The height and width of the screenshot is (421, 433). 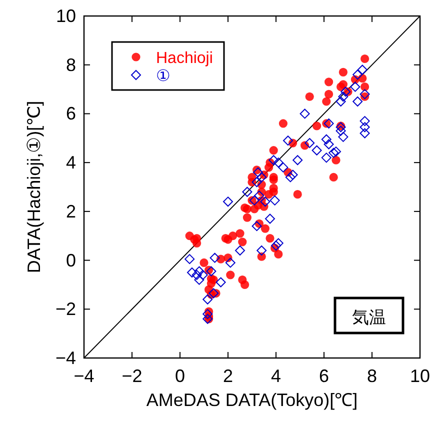 I want to click on x-axis-title: AMeDAS DATA(Tokyo)[℃], so click(x=252, y=400).